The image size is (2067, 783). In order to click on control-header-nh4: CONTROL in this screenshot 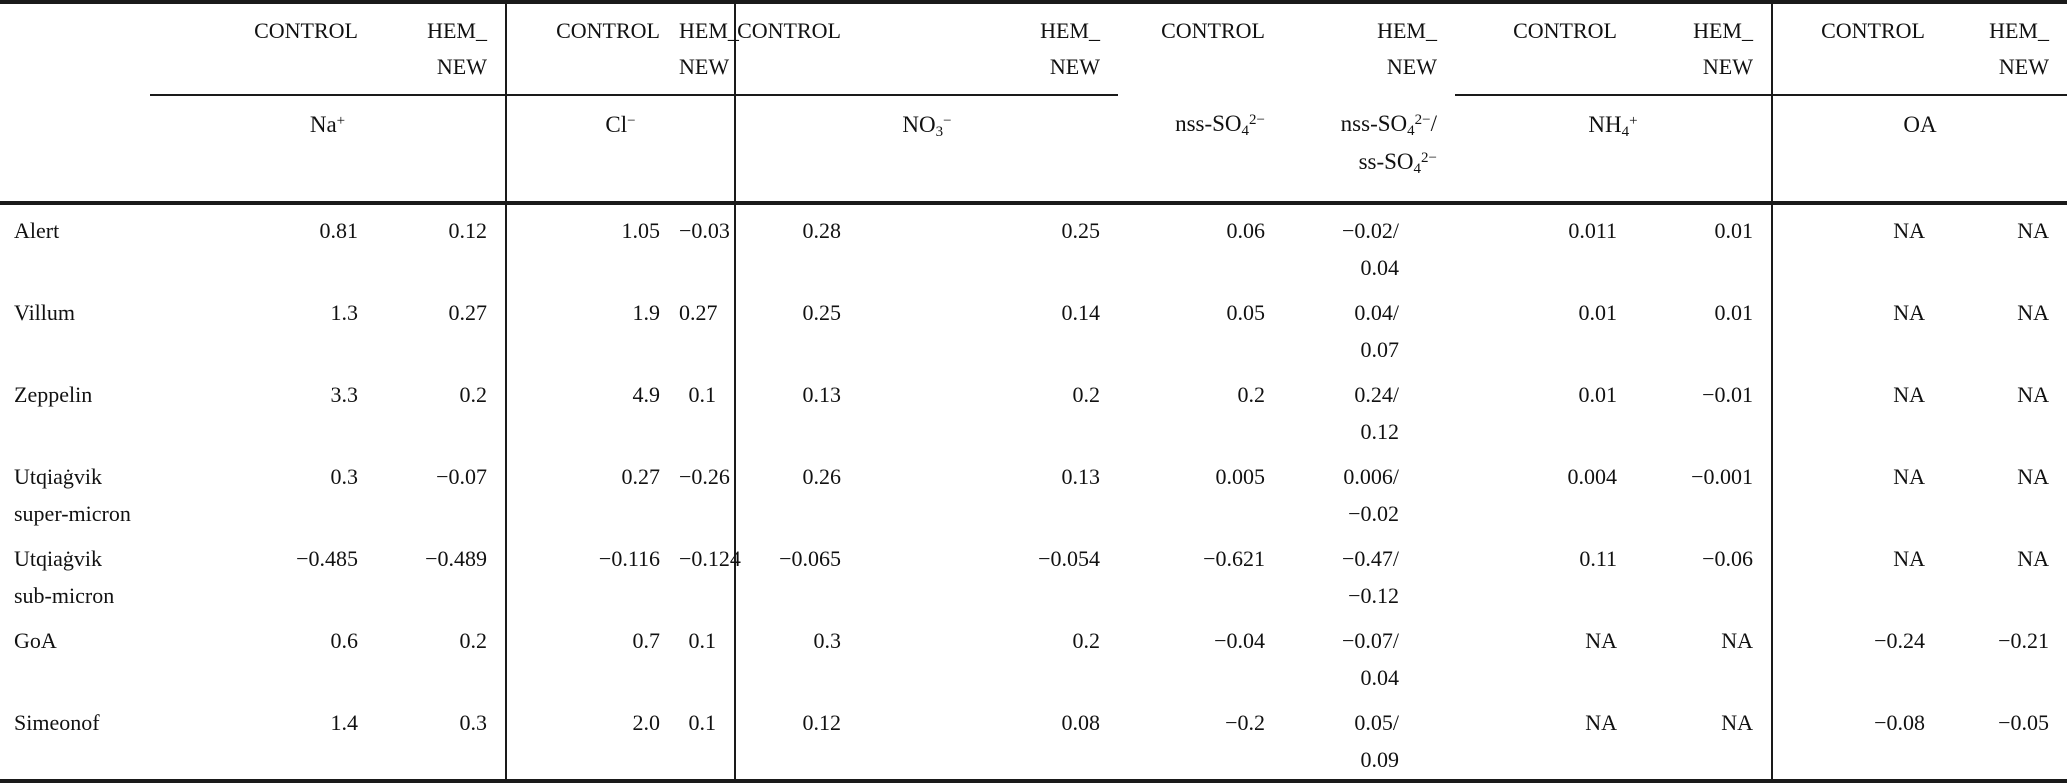, I will do `click(1545, 49)`.